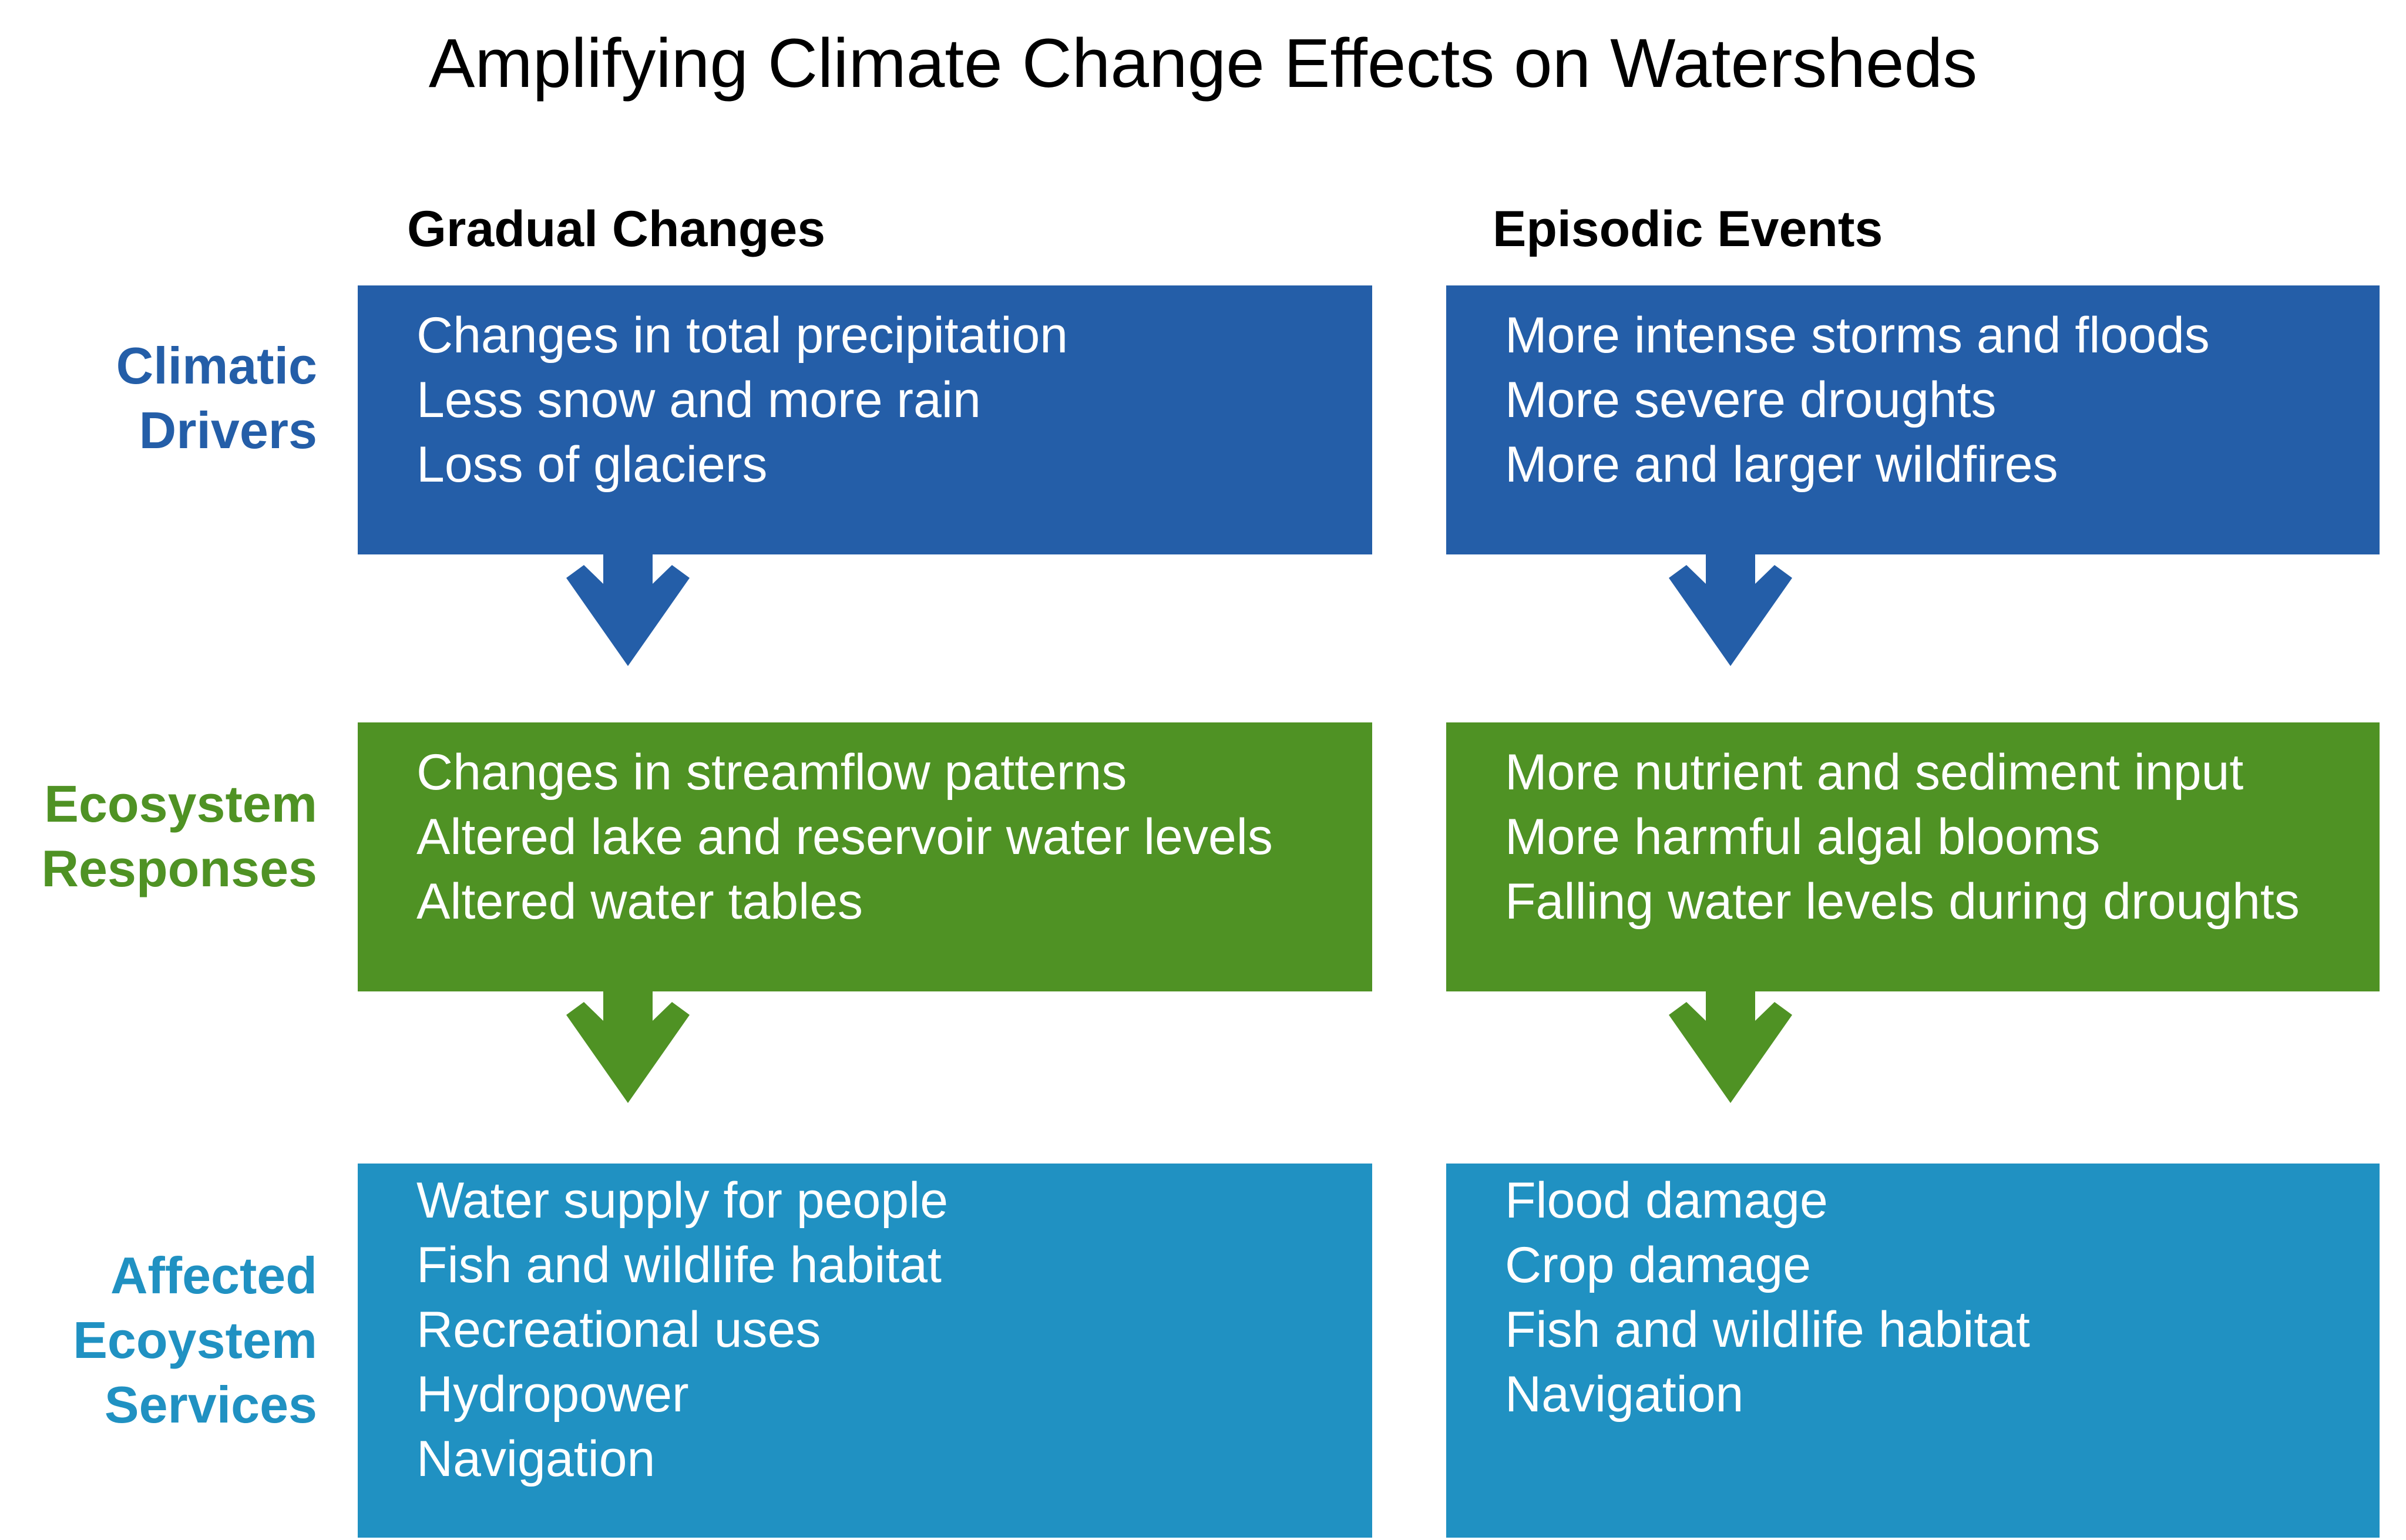 This screenshot has width=2406, height=1540. Describe the element at coordinates (1803, 837) in the screenshot. I see `box-item: More harmful algal blooms` at that location.